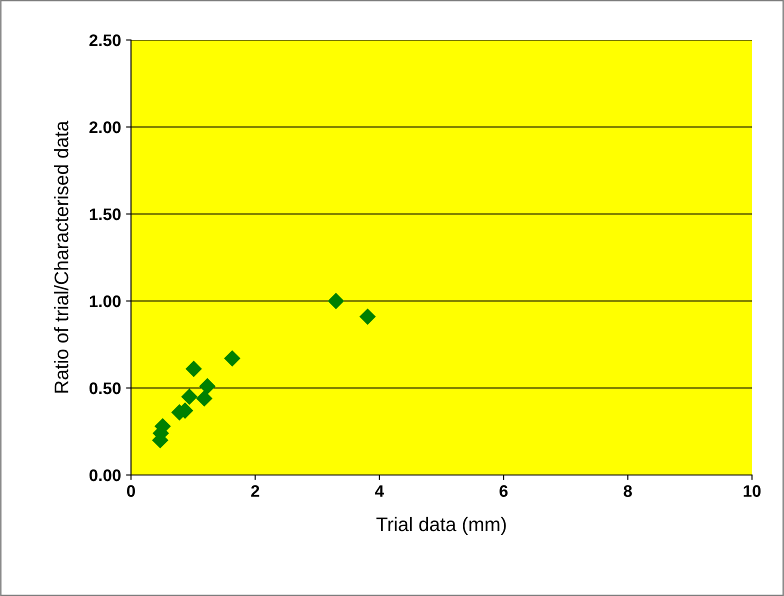  Describe the element at coordinates (105, 127) in the screenshot. I see `y-tick-label: 2.00` at that location.